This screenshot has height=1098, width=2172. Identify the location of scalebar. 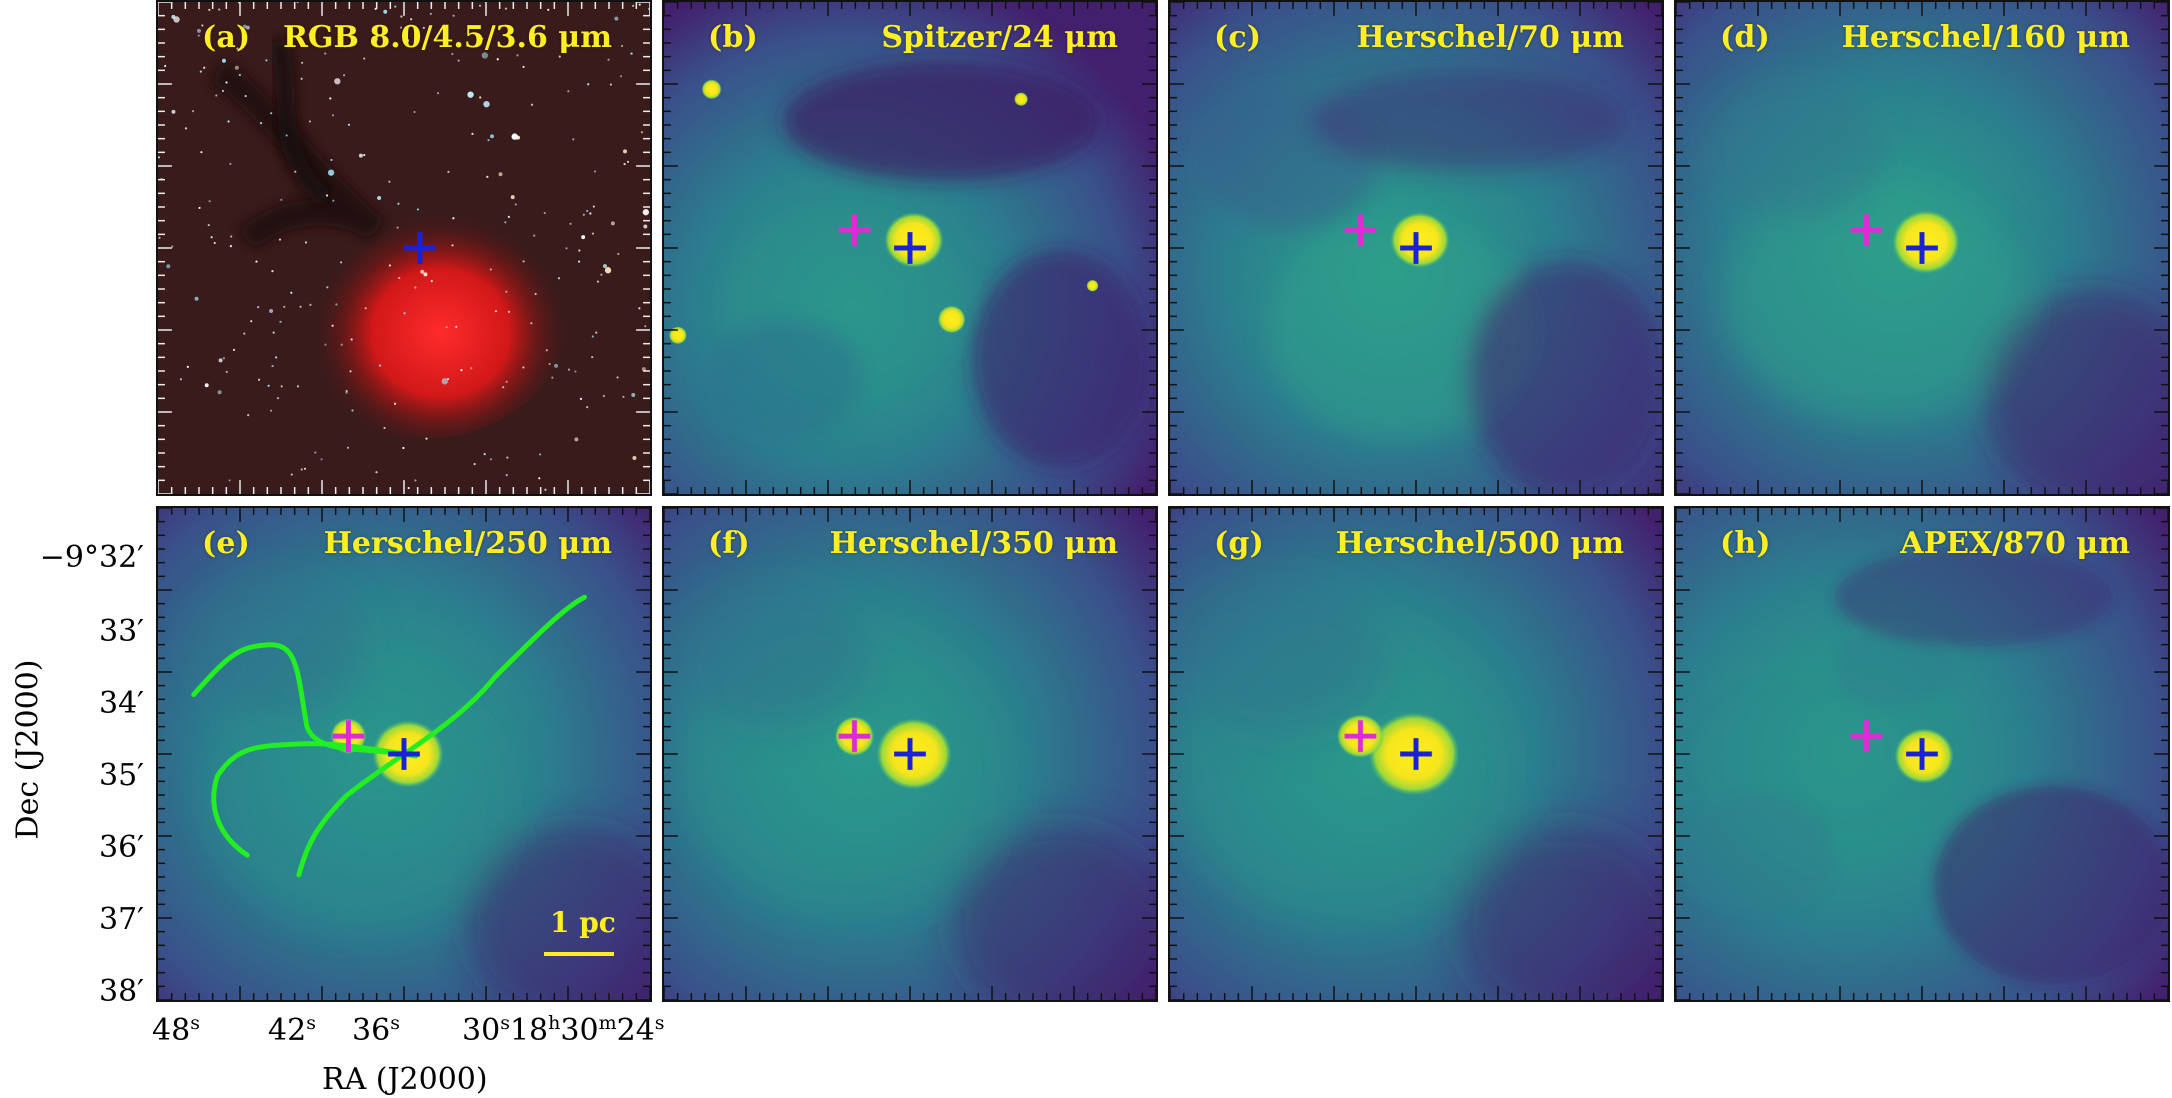
(579, 954).